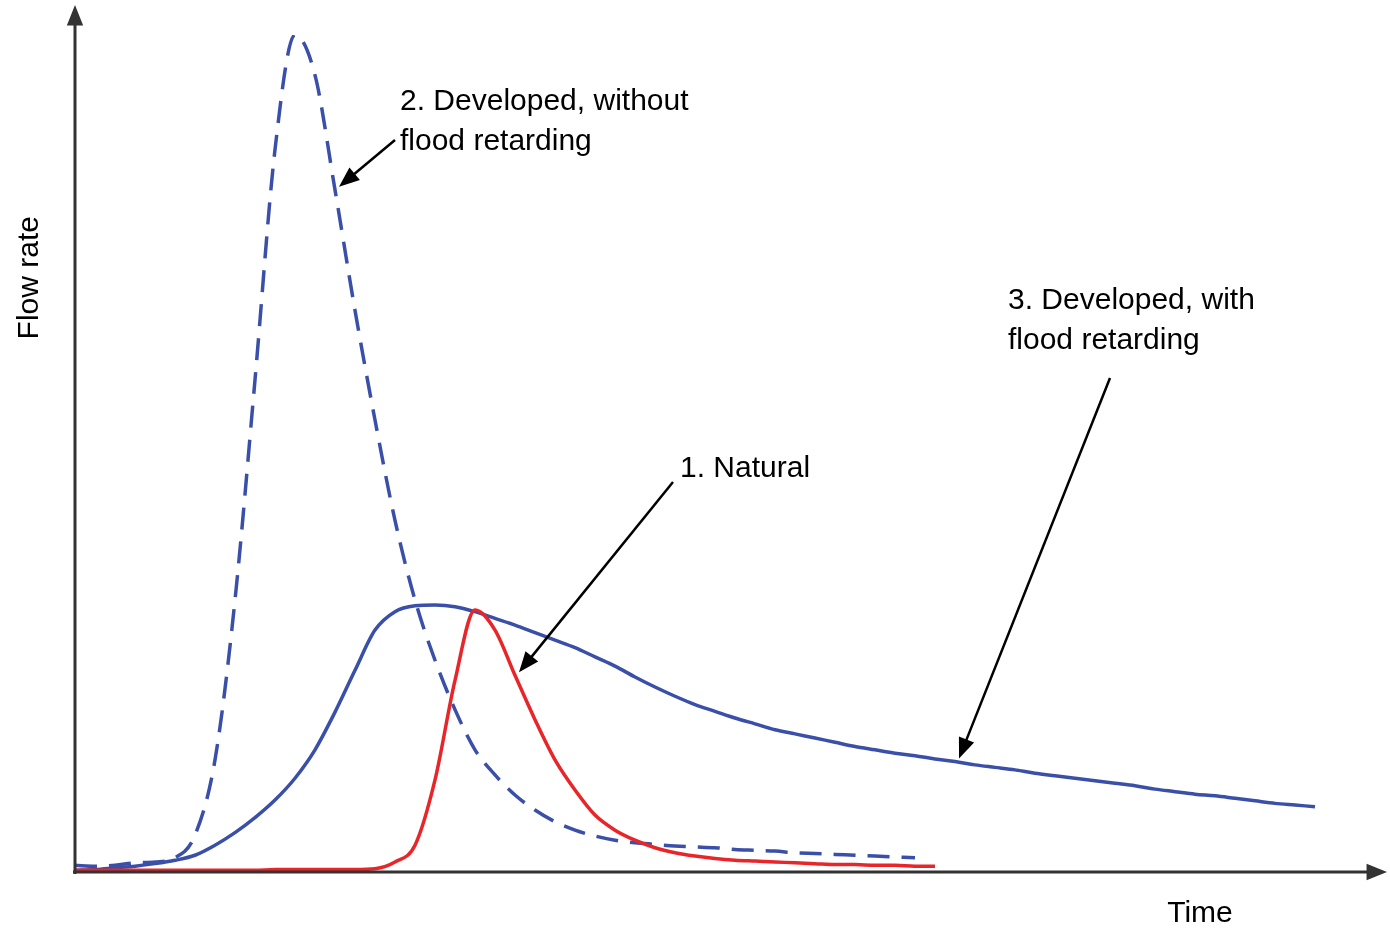 The width and height of the screenshot is (1390, 930). I want to click on text: 1. Natural, so click(745, 467).